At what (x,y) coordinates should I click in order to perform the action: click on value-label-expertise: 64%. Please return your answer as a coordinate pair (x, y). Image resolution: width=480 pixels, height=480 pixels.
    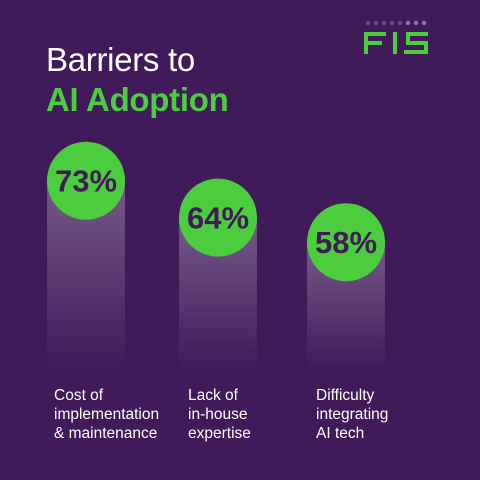
    Looking at the image, I should click on (218, 218).